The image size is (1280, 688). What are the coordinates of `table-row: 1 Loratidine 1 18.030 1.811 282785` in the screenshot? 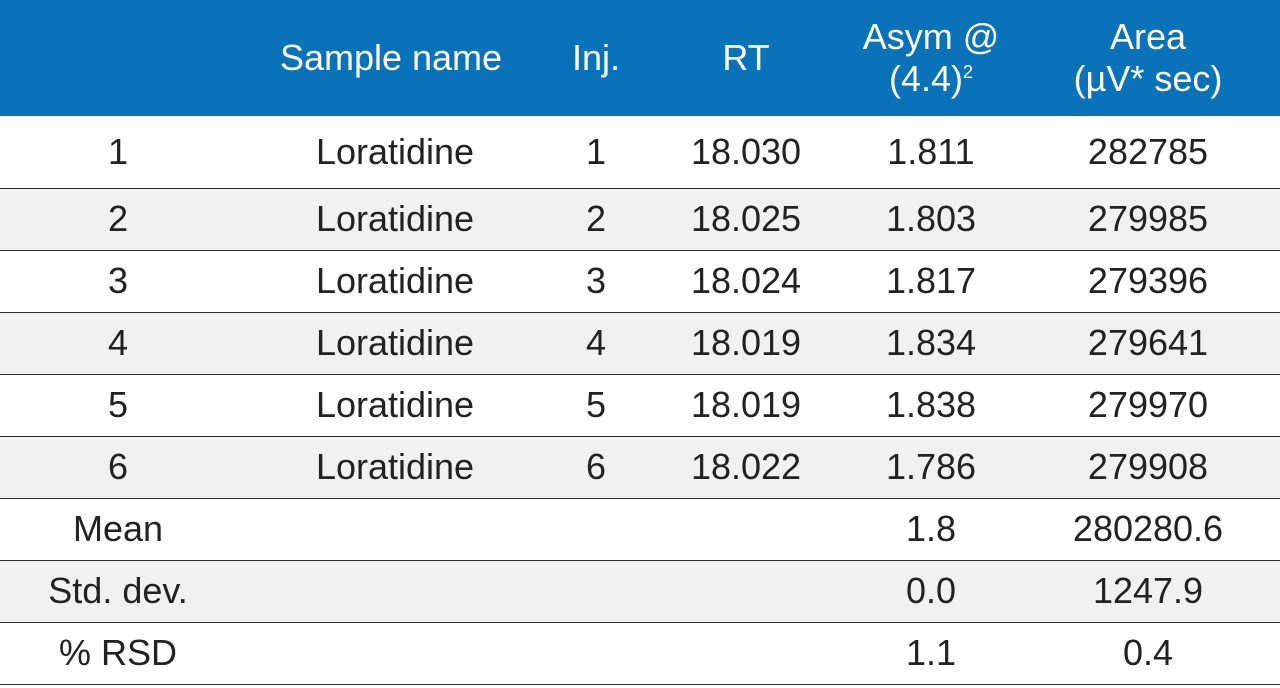 It's located at (640, 152).